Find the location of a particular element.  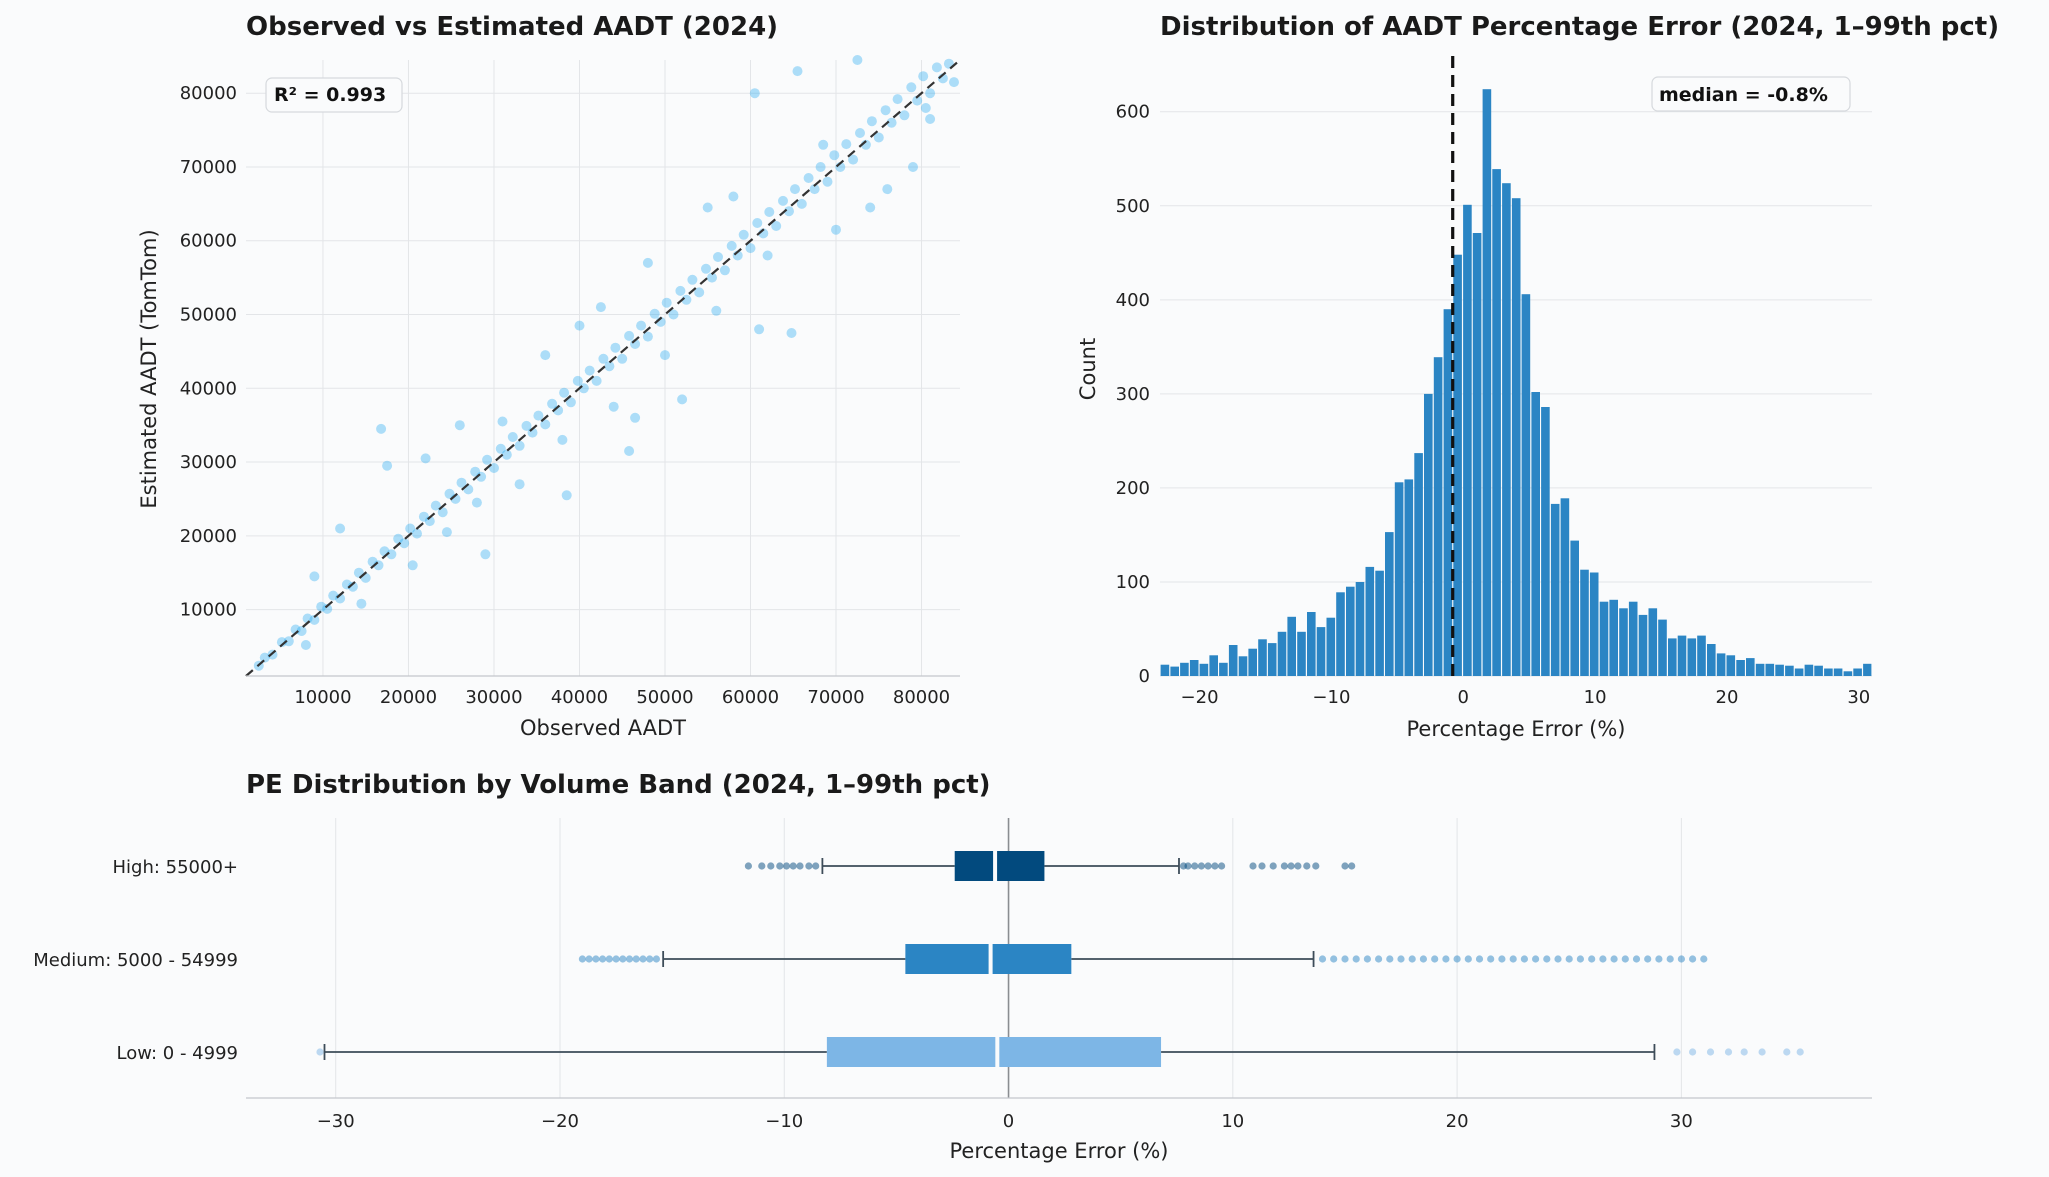

boxplot-x-tick-label: 0 is located at coordinates (1008, 1121).